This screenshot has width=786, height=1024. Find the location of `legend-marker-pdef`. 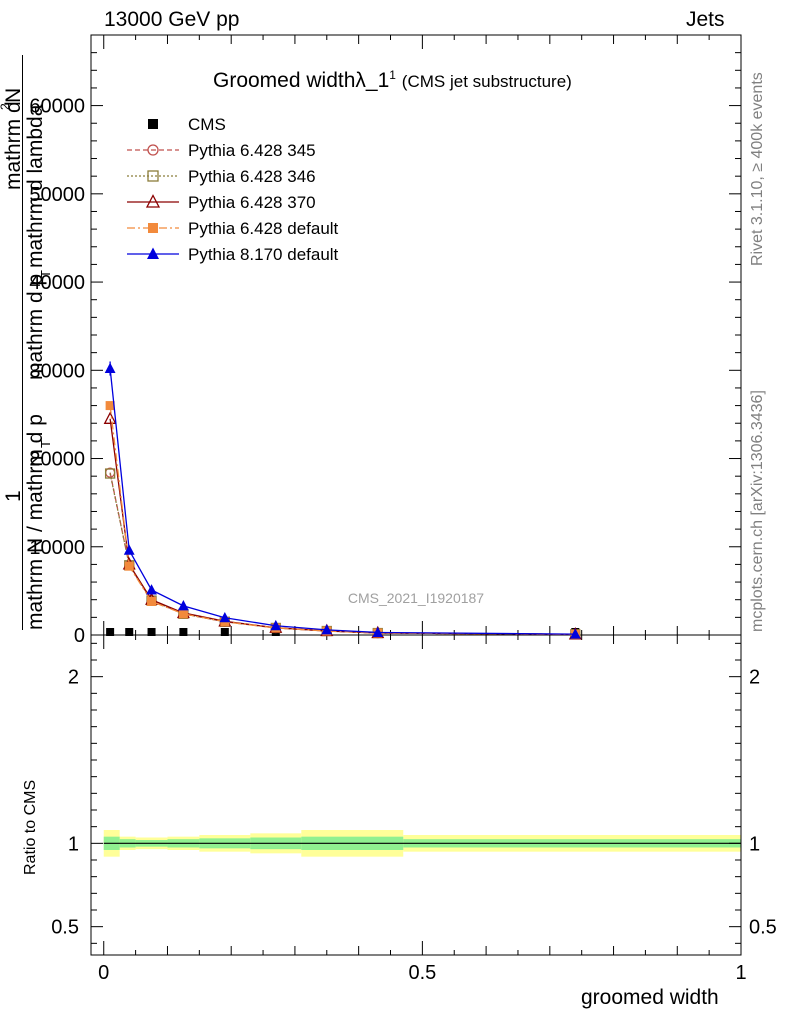

legend-marker-pdef is located at coordinates (153, 228).